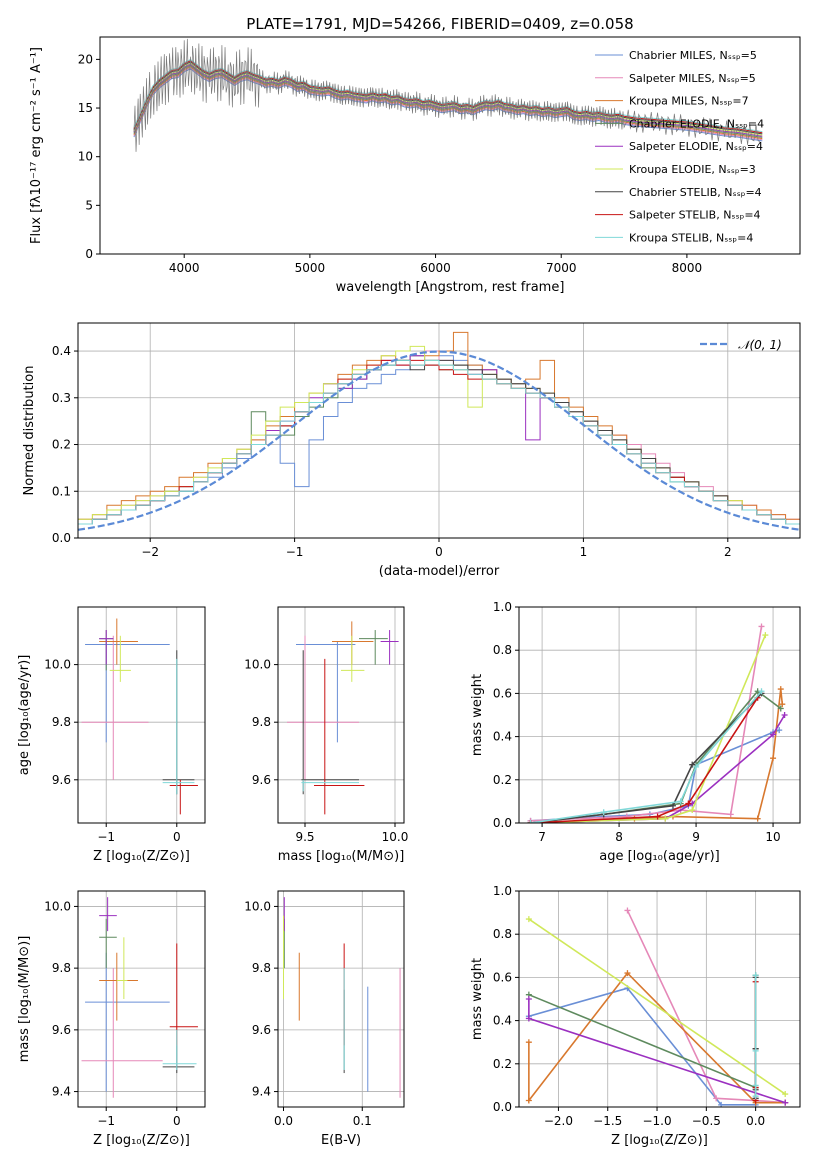 Image resolution: width=819 pixels, height=1170 pixels. I want to click on massweight_vs_Z-frame, so click(659, 999).